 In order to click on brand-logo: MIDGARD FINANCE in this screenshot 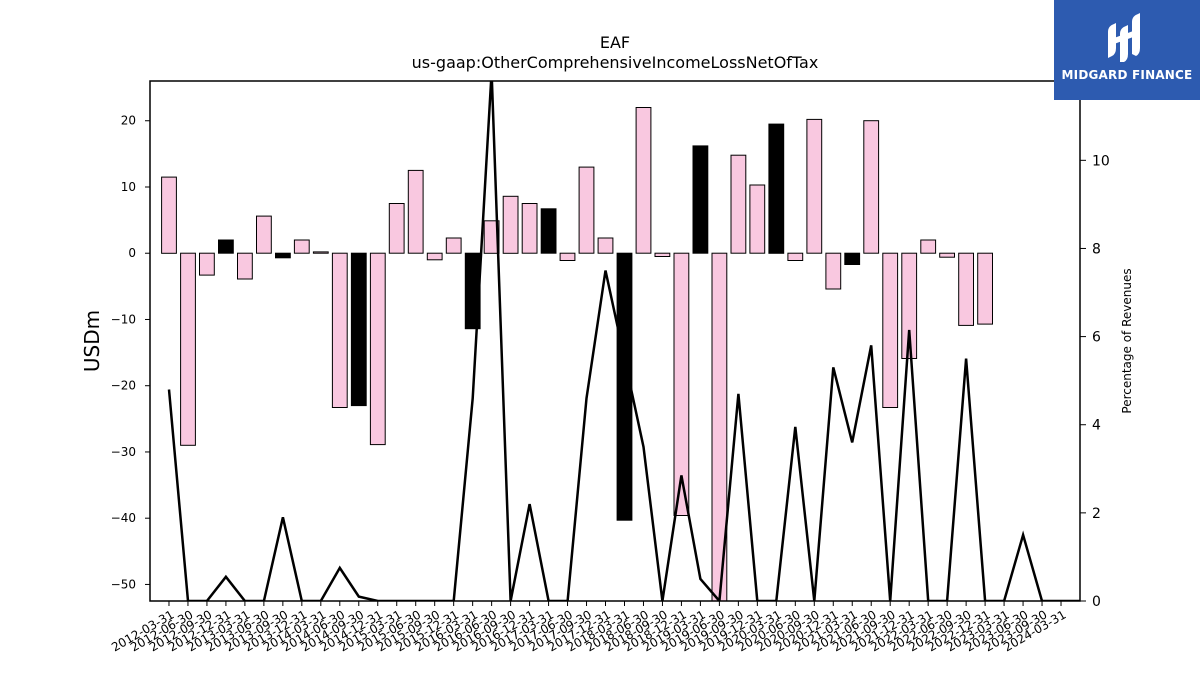, I will do `click(1127, 50)`.